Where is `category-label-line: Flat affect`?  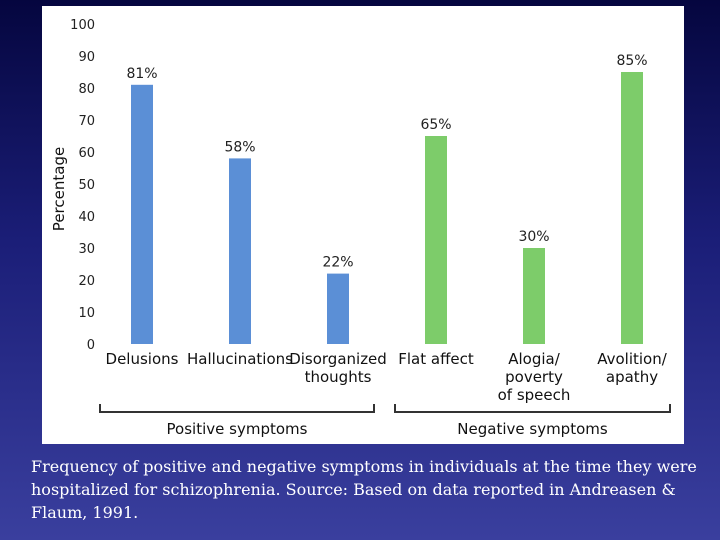
category-label-line: Flat affect is located at coordinates (436, 359).